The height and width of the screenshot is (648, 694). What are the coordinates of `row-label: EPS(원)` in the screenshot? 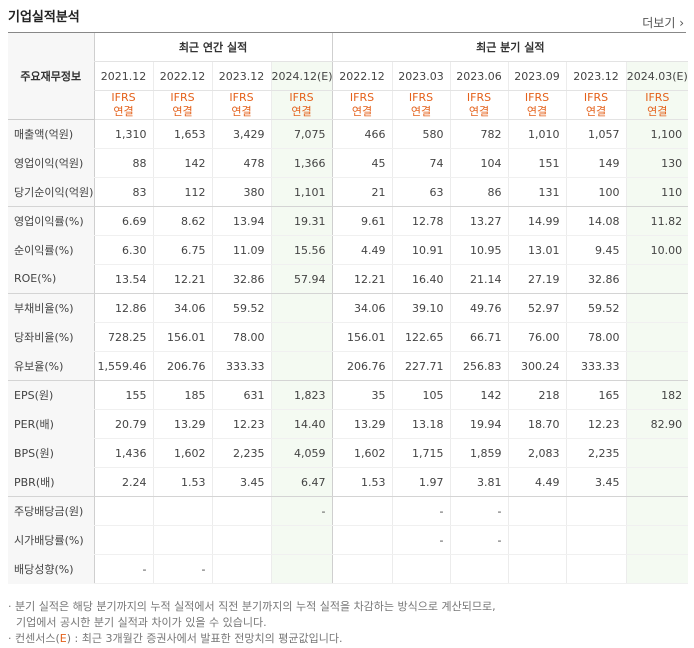 It's located at (51, 395).